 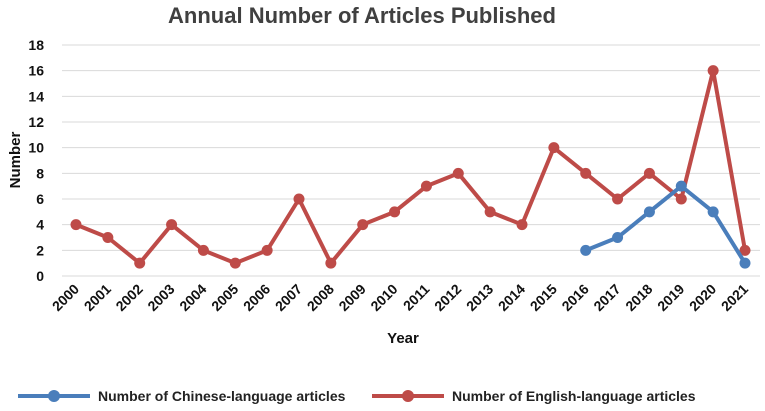 What do you see at coordinates (40, 225) in the screenshot?
I see `y-tick-label: 4` at bounding box center [40, 225].